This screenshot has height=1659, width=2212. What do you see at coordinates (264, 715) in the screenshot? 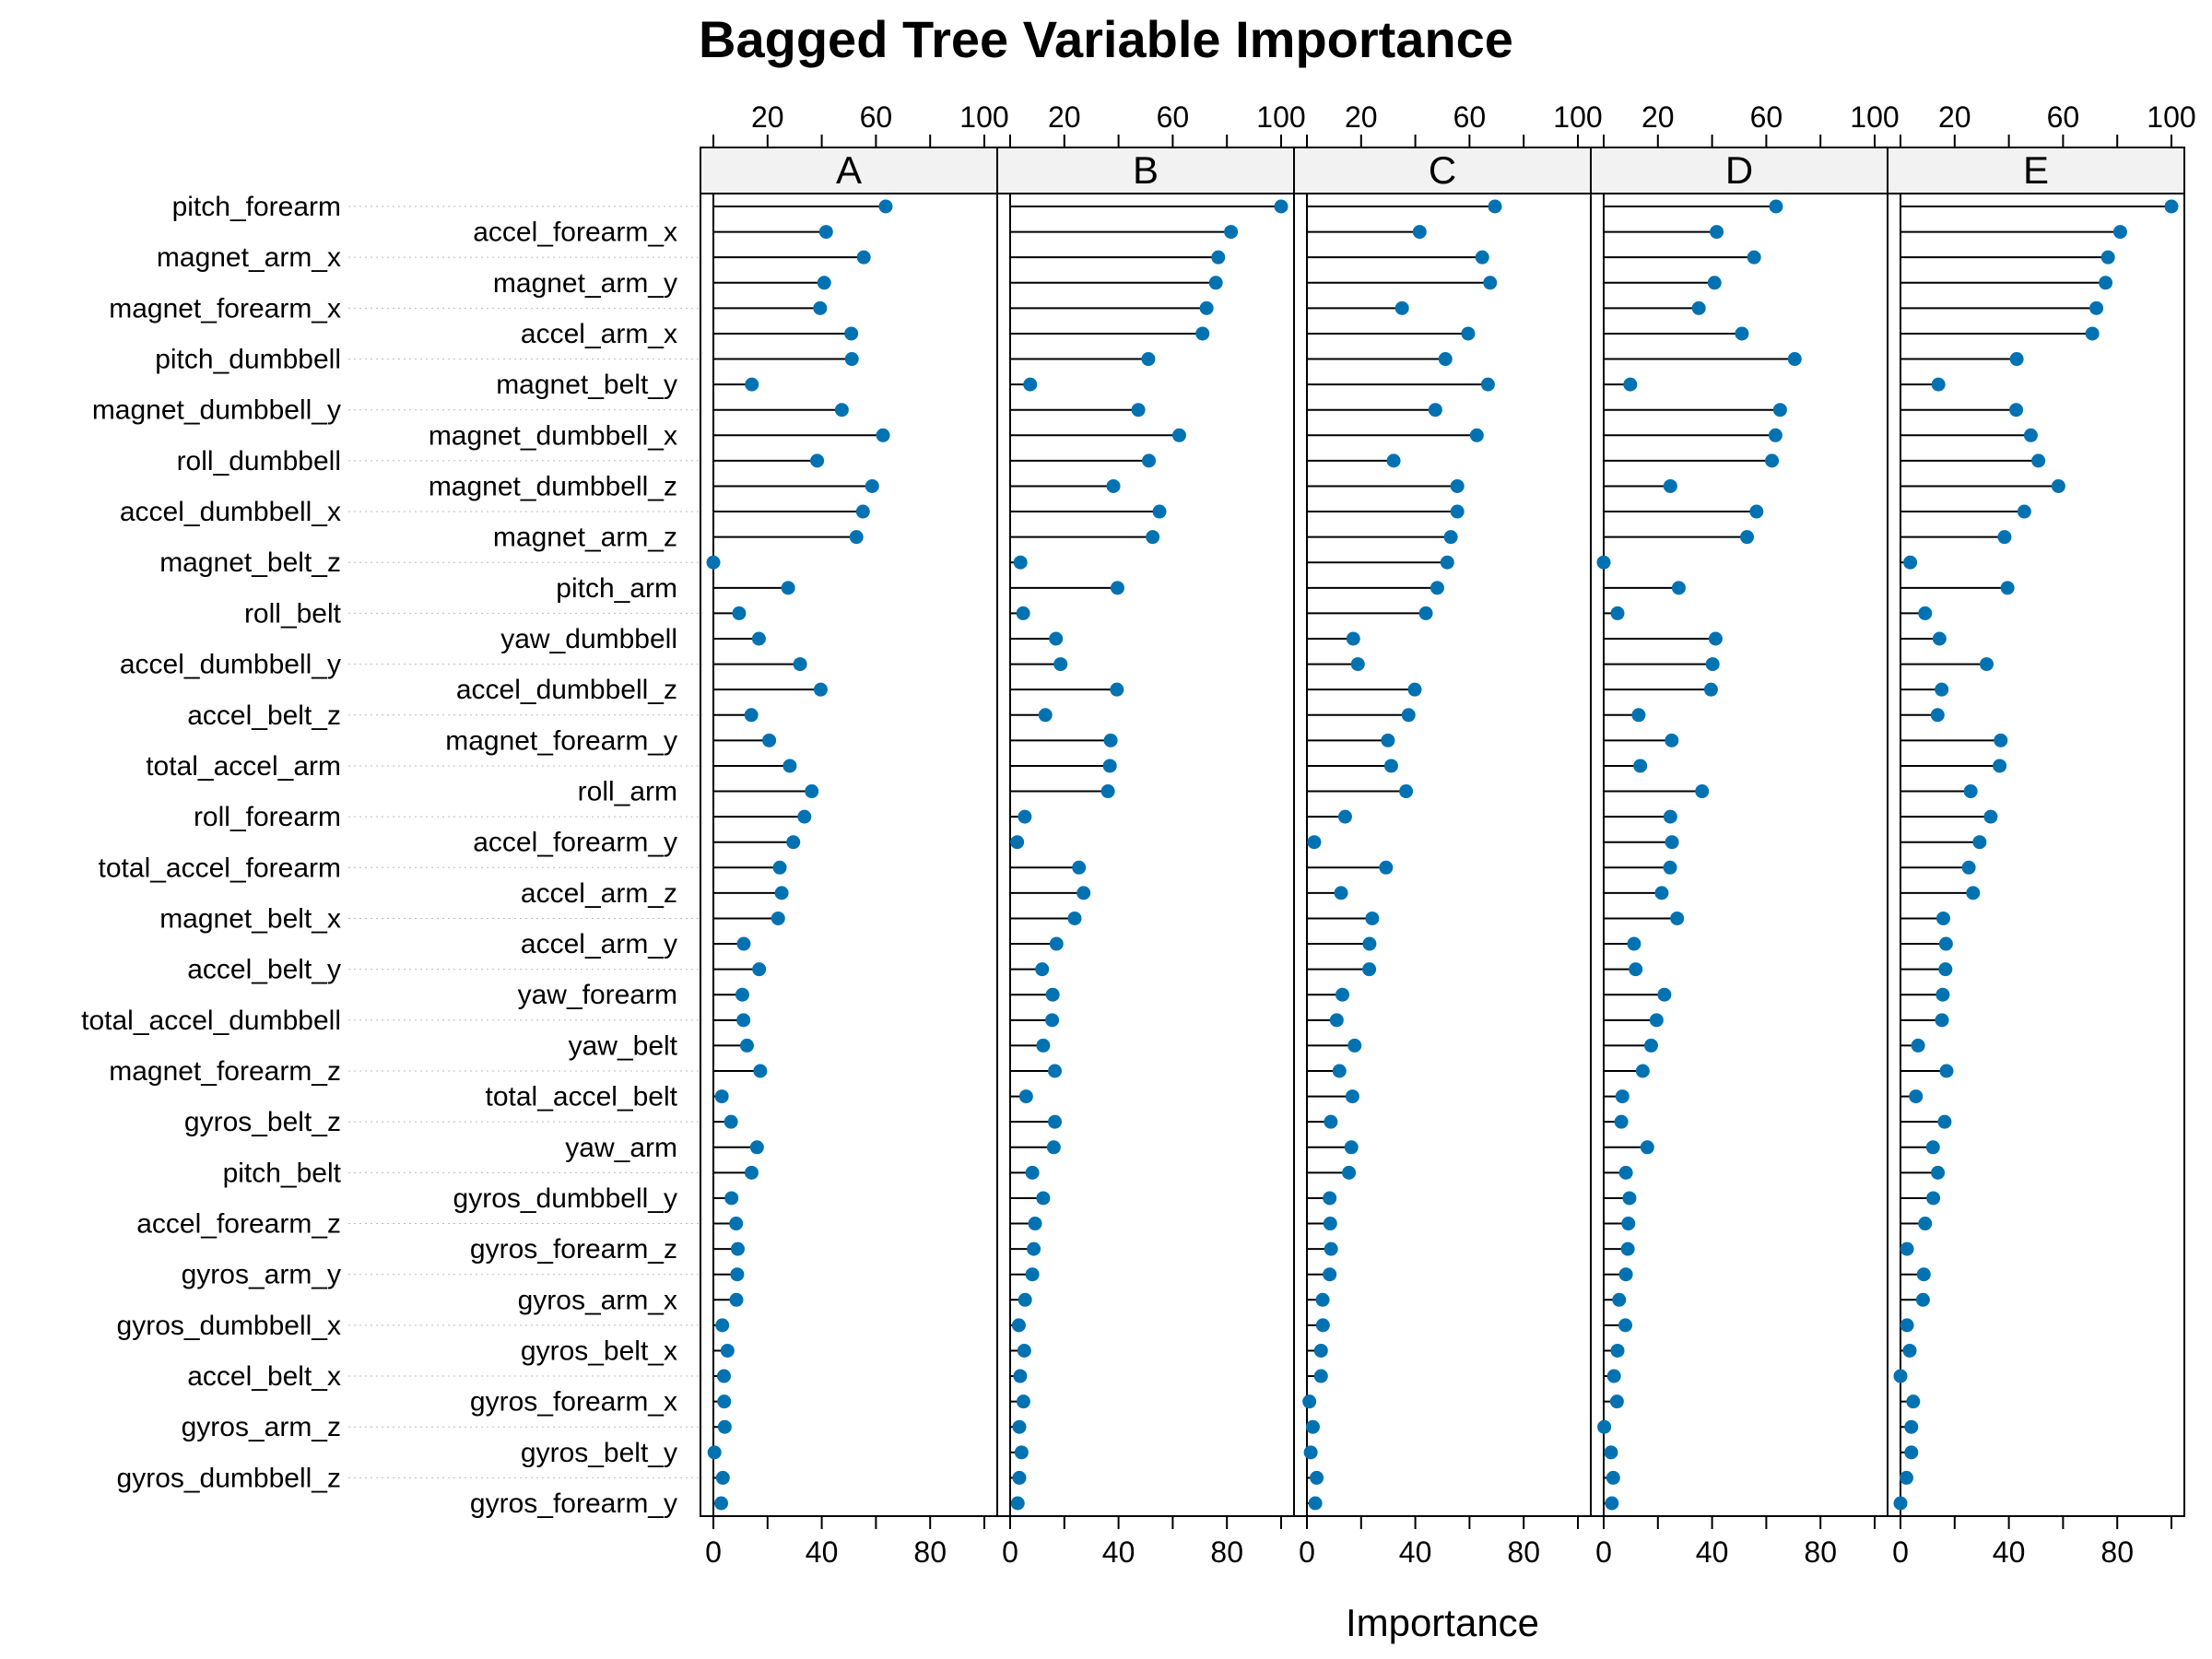
I see `y-tick-label: accel_belt_z` at bounding box center [264, 715].